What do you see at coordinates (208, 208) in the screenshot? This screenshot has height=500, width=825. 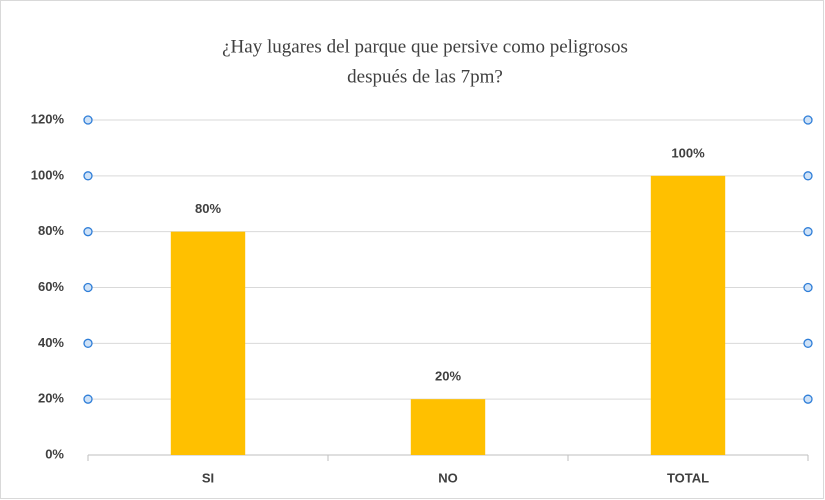 I see `data-label: 80%` at bounding box center [208, 208].